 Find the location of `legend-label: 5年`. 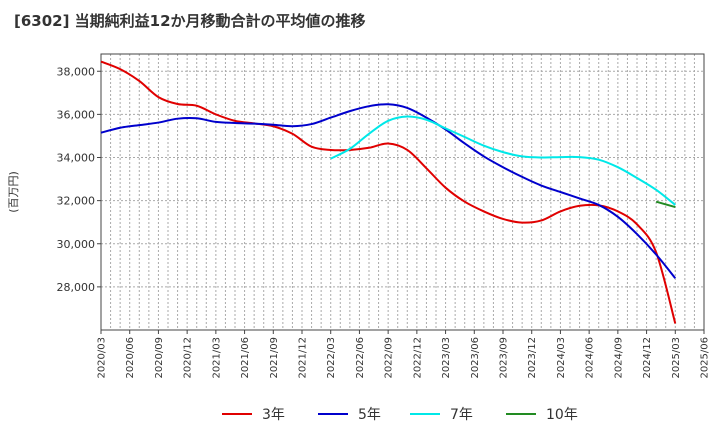

legend-label: 5年 is located at coordinates (369, 415).